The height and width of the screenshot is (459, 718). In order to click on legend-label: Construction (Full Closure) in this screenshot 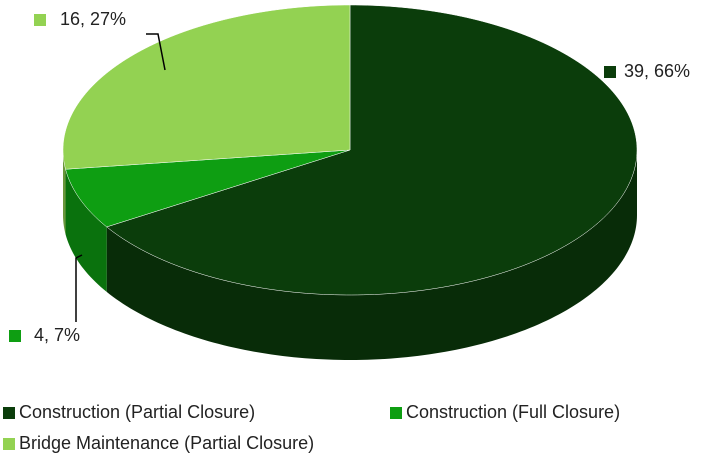, I will do `click(513, 412)`.